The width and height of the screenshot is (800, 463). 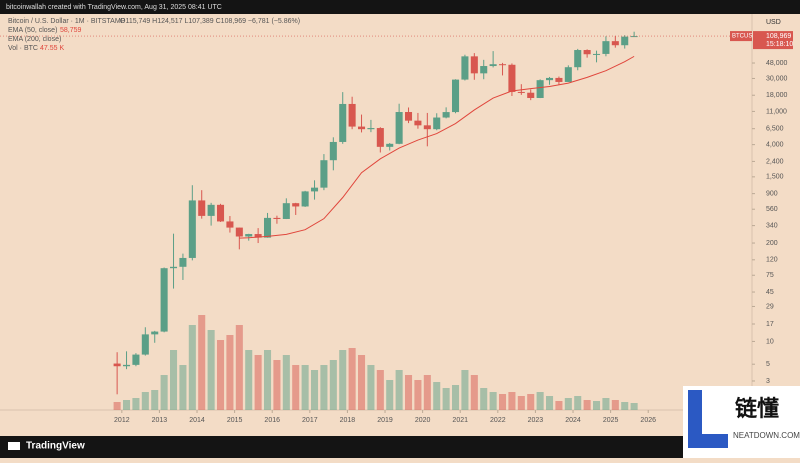 I want to click on watermark-site: NEATDOWN.COM, so click(x=766, y=435).